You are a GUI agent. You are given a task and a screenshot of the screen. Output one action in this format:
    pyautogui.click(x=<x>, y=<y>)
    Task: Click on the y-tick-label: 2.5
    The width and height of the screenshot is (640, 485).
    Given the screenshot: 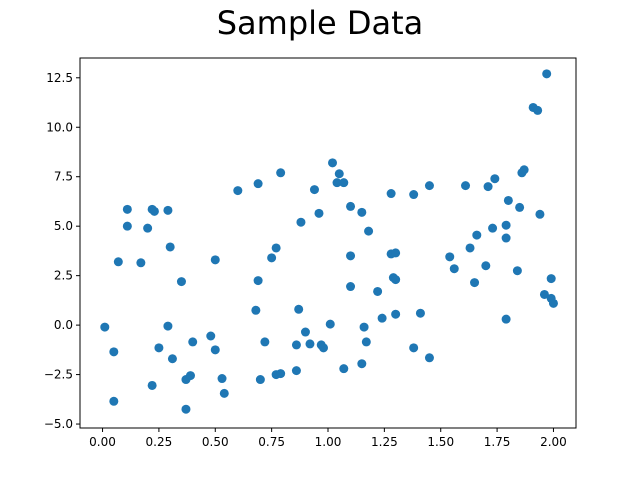 What is the action you would take?
    pyautogui.click(x=63, y=276)
    